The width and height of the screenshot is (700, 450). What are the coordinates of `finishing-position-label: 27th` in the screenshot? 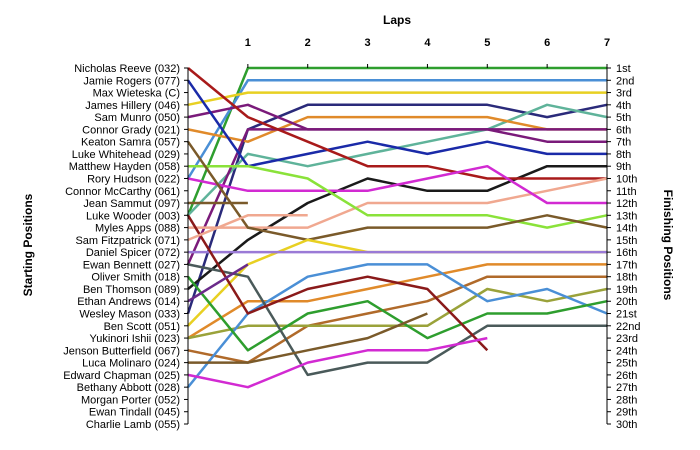 It's located at (626, 388).